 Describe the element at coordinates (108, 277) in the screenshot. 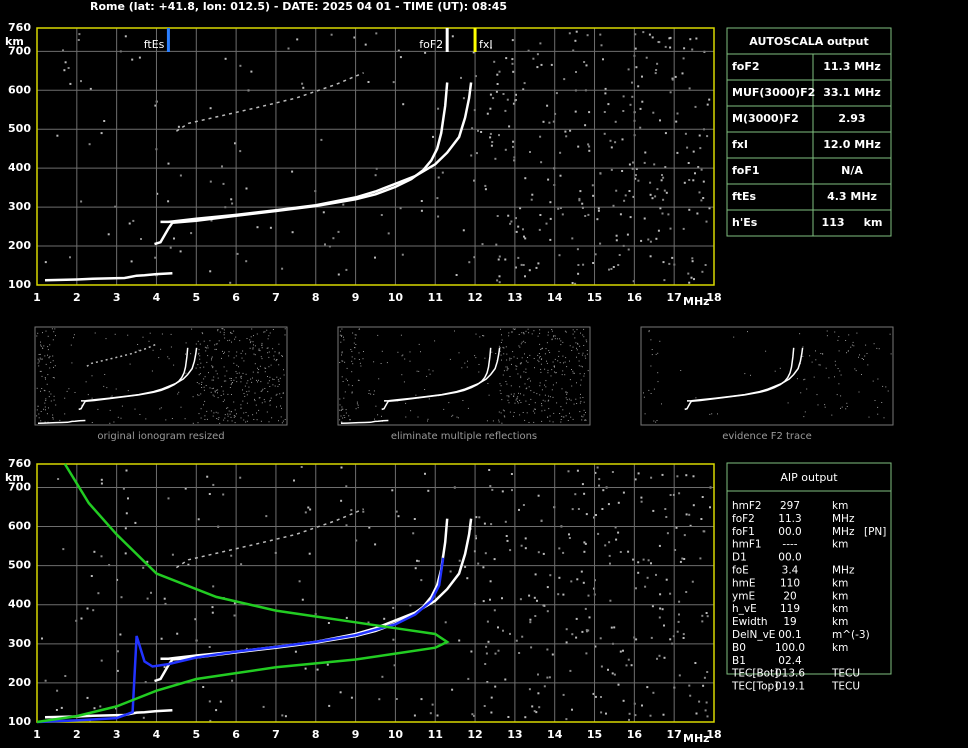

I see `trace` at that location.